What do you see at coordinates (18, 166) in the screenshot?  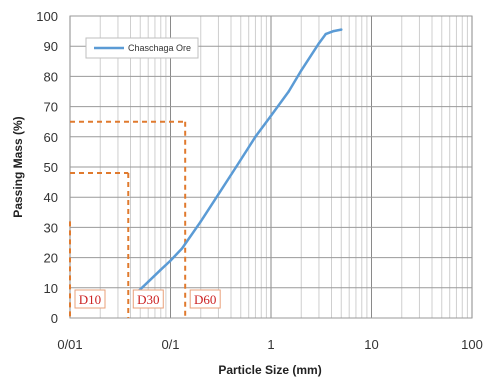 I see `y-axis-label: Passing Mass (%)` at bounding box center [18, 166].